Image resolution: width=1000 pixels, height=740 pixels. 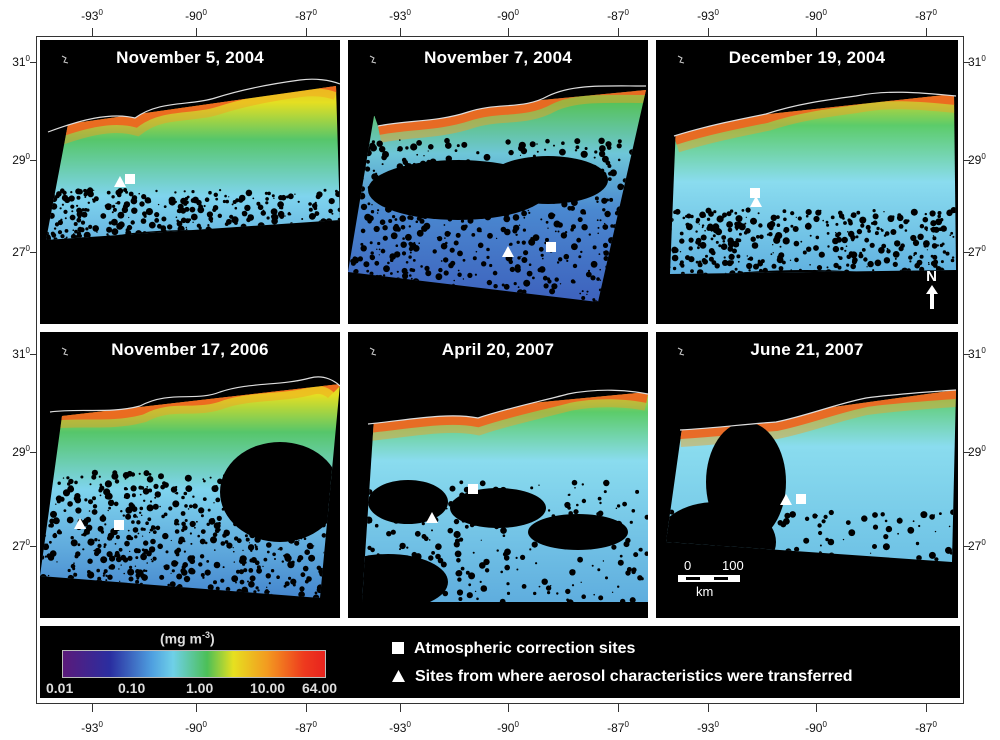 I want to click on triangle-marker-icon, so click(x=398, y=676).